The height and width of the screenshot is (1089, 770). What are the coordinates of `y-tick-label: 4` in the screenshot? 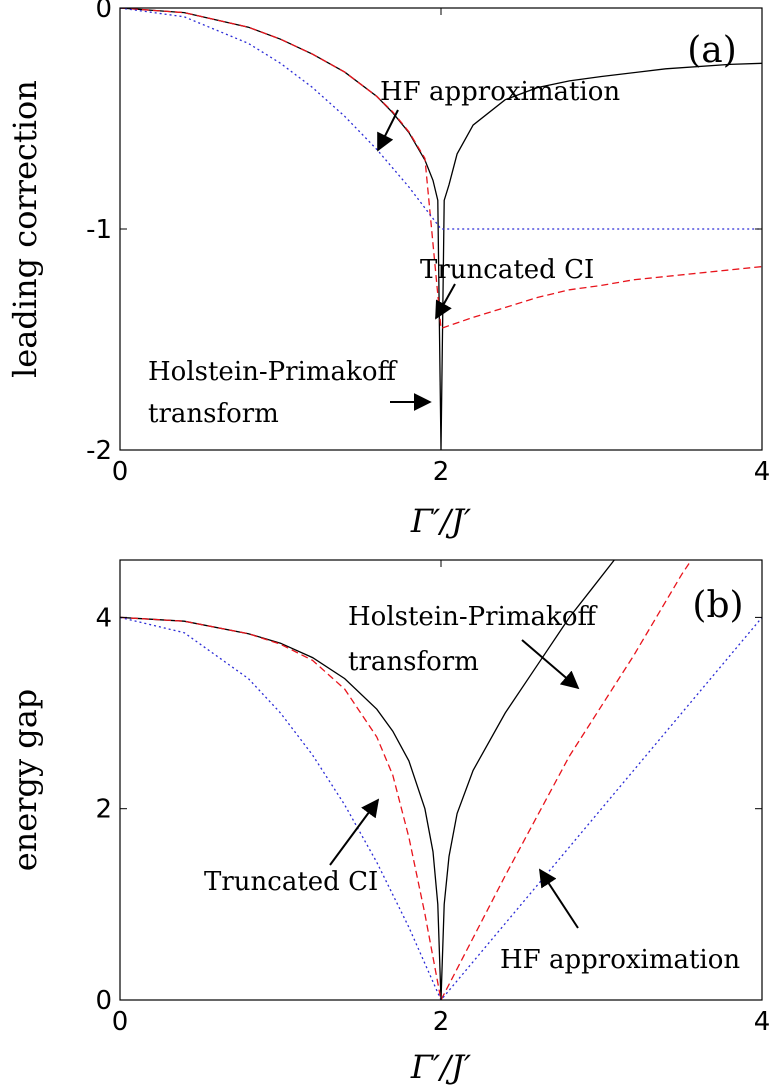 It's located at (103, 618).